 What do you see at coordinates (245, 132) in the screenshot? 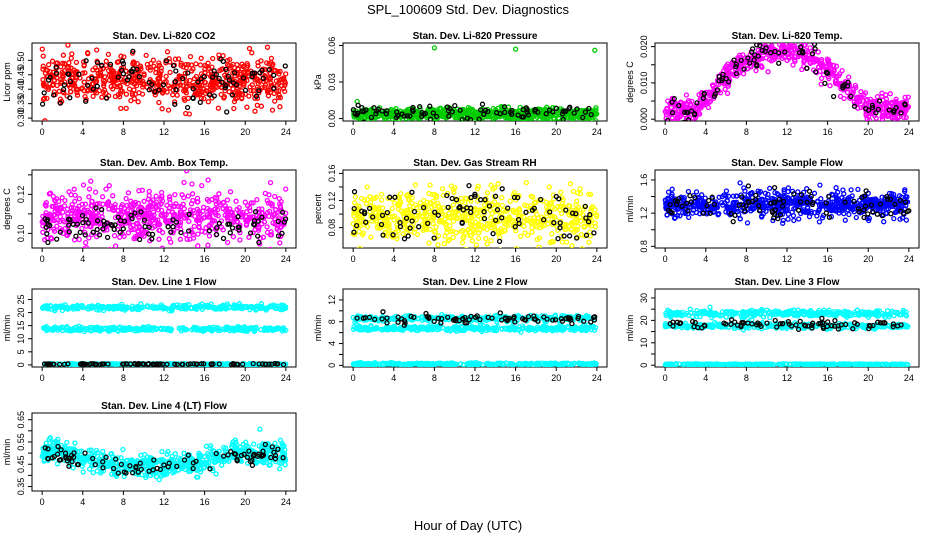
I see `x-tick-label: 20` at bounding box center [245, 132].